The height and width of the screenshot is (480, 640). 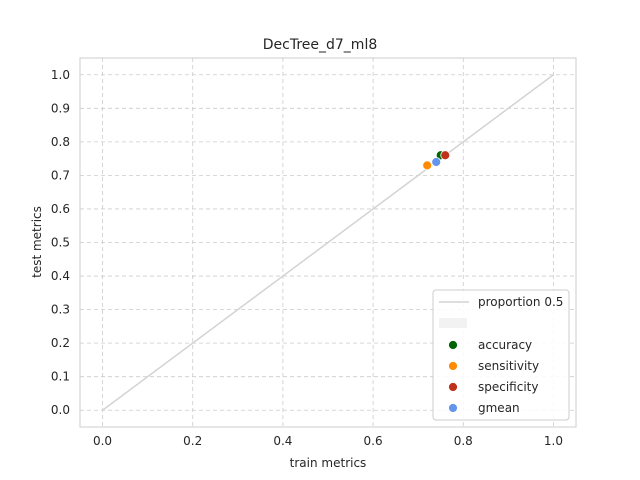 What do you see at coordinates (427, 165) in the screenshot?
I see `point-sensitivity` at bounding box center [427, 165].